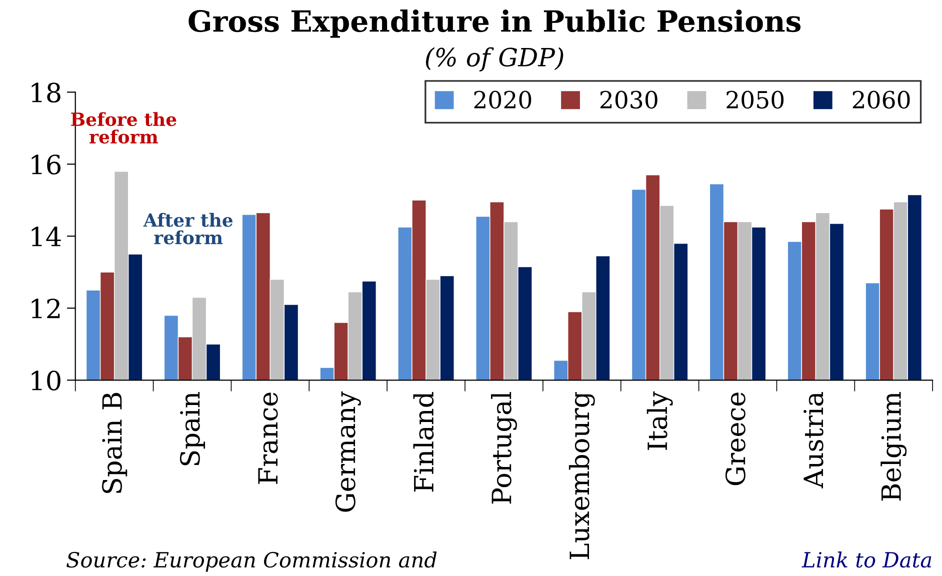 The image size is (942, 576). Describe the element at coordinates (268, 438) in the screenshot. I see `x-tick-label: France` at that location.